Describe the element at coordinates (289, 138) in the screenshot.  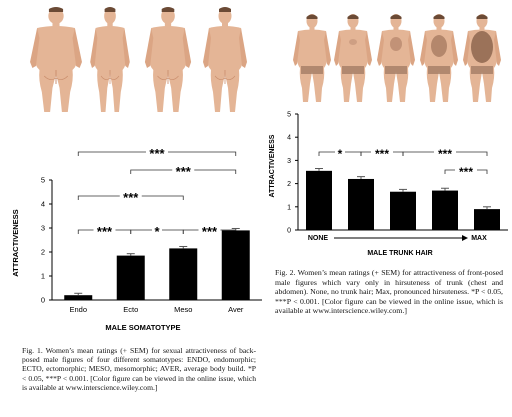
I see `fig2-y-tick-label: 4` at that location.